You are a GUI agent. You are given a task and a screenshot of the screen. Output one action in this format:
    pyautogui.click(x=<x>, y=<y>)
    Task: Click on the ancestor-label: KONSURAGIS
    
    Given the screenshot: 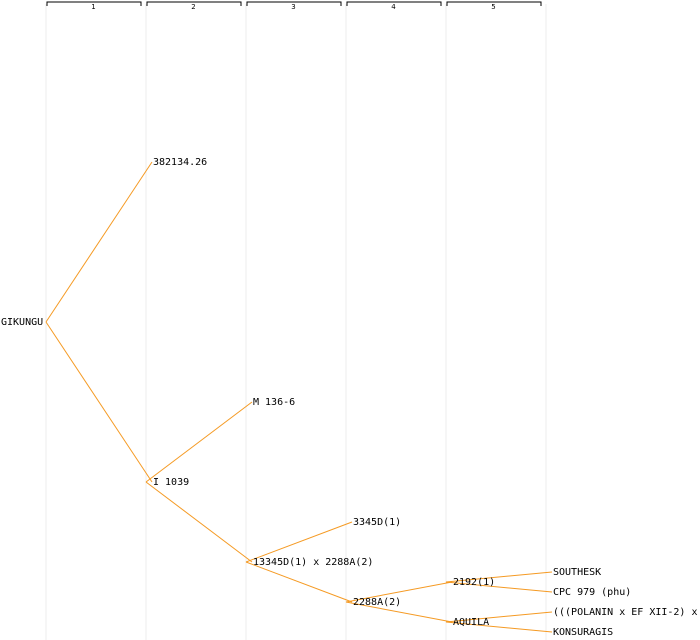 What is the action you would take?
    pyautogui.click(x=583, y=632)
    